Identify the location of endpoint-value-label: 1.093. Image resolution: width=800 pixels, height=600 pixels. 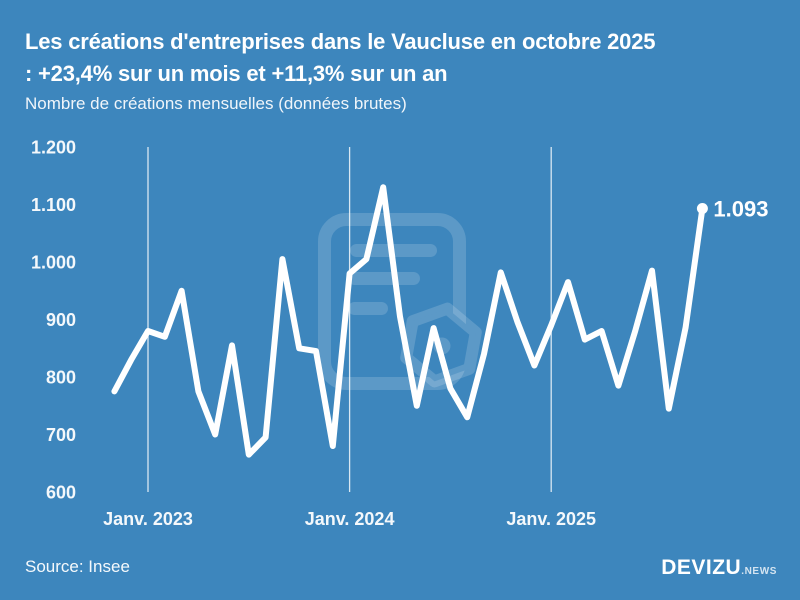
(740, 209).